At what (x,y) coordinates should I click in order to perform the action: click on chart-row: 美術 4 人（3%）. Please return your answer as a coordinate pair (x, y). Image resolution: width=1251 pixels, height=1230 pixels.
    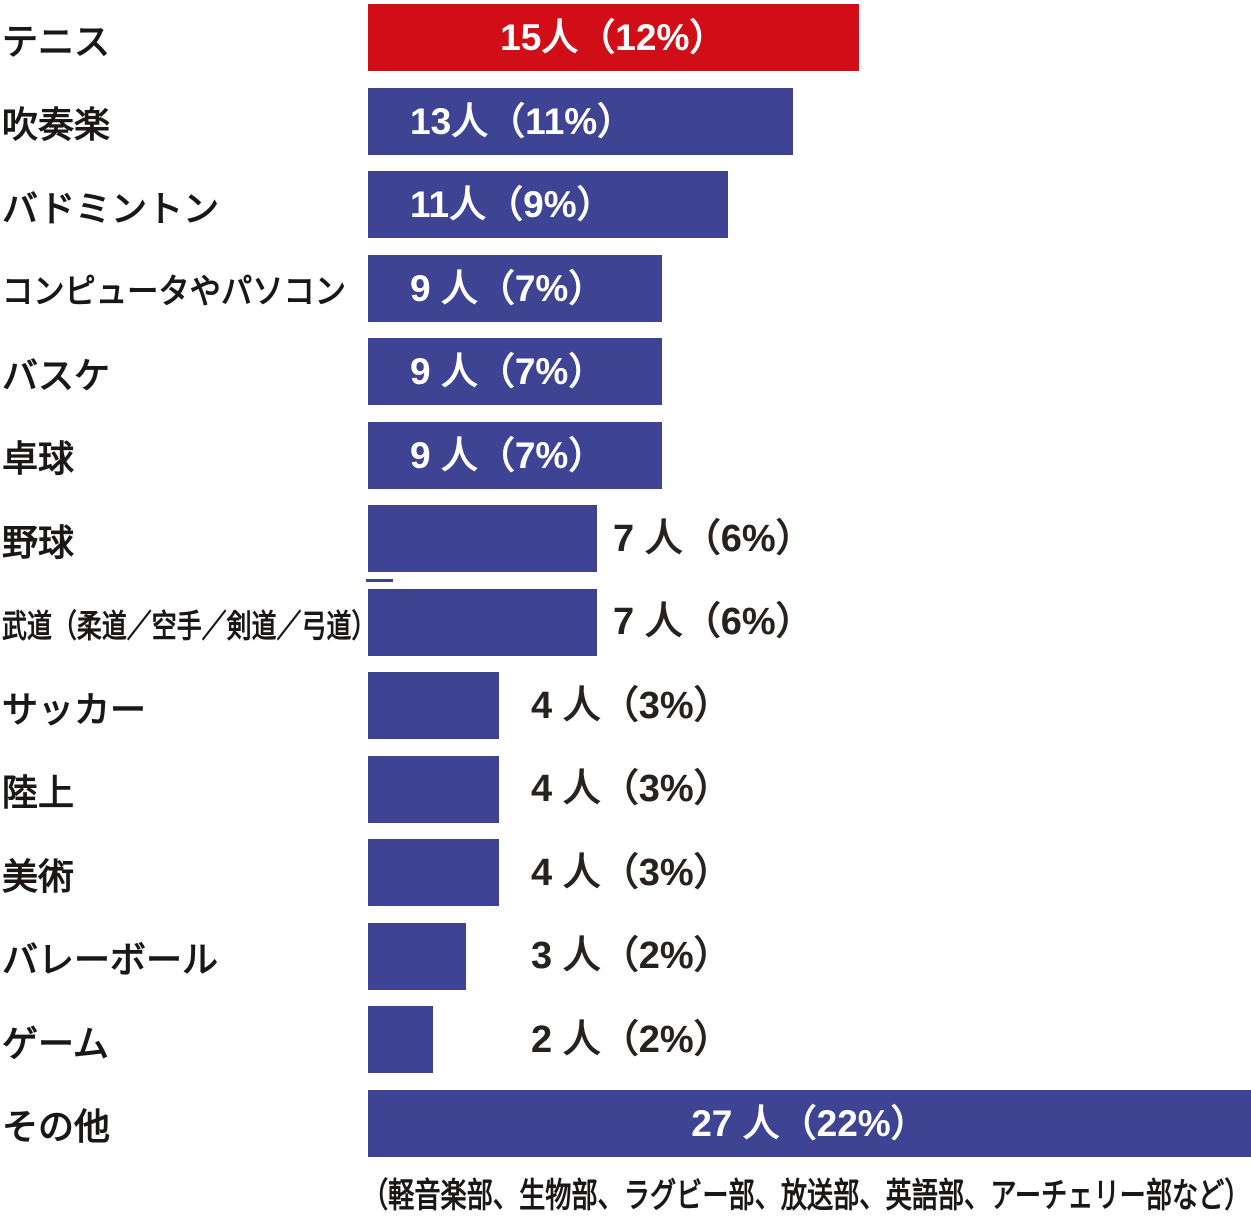
    Looking at the image, I should click on (625, 877).